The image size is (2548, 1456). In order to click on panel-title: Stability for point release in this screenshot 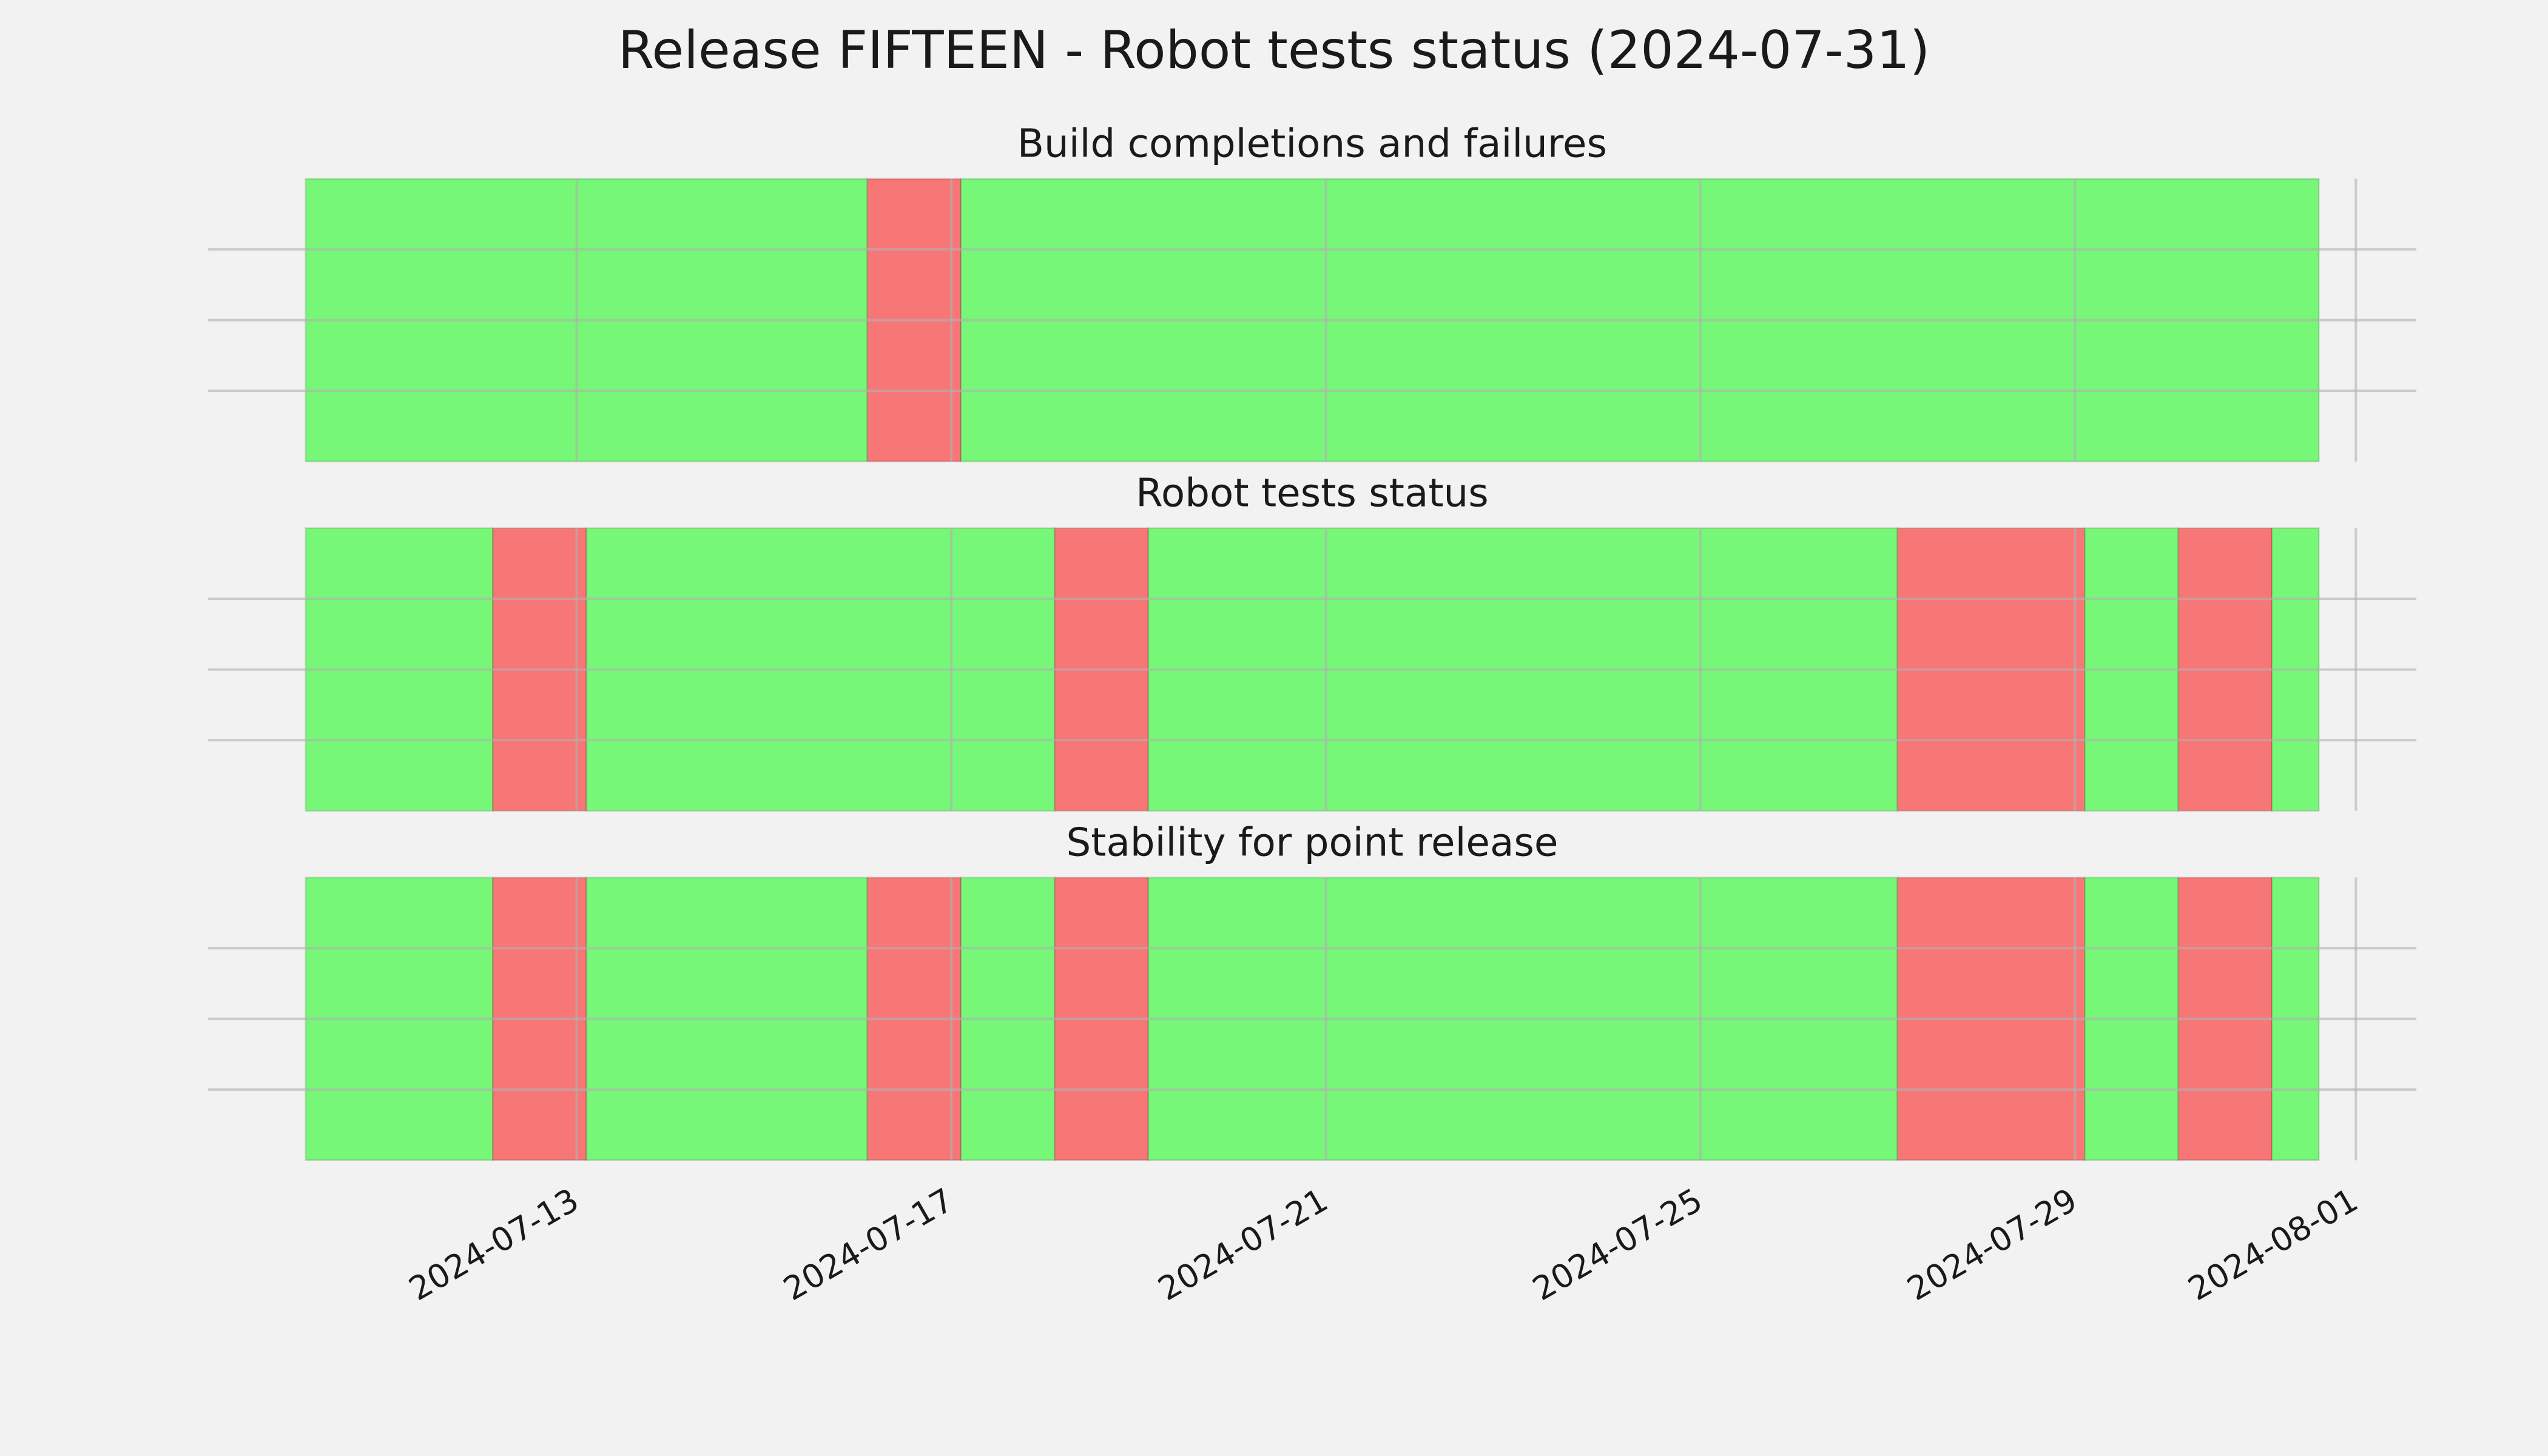, I will do `click(1313, 842)`.